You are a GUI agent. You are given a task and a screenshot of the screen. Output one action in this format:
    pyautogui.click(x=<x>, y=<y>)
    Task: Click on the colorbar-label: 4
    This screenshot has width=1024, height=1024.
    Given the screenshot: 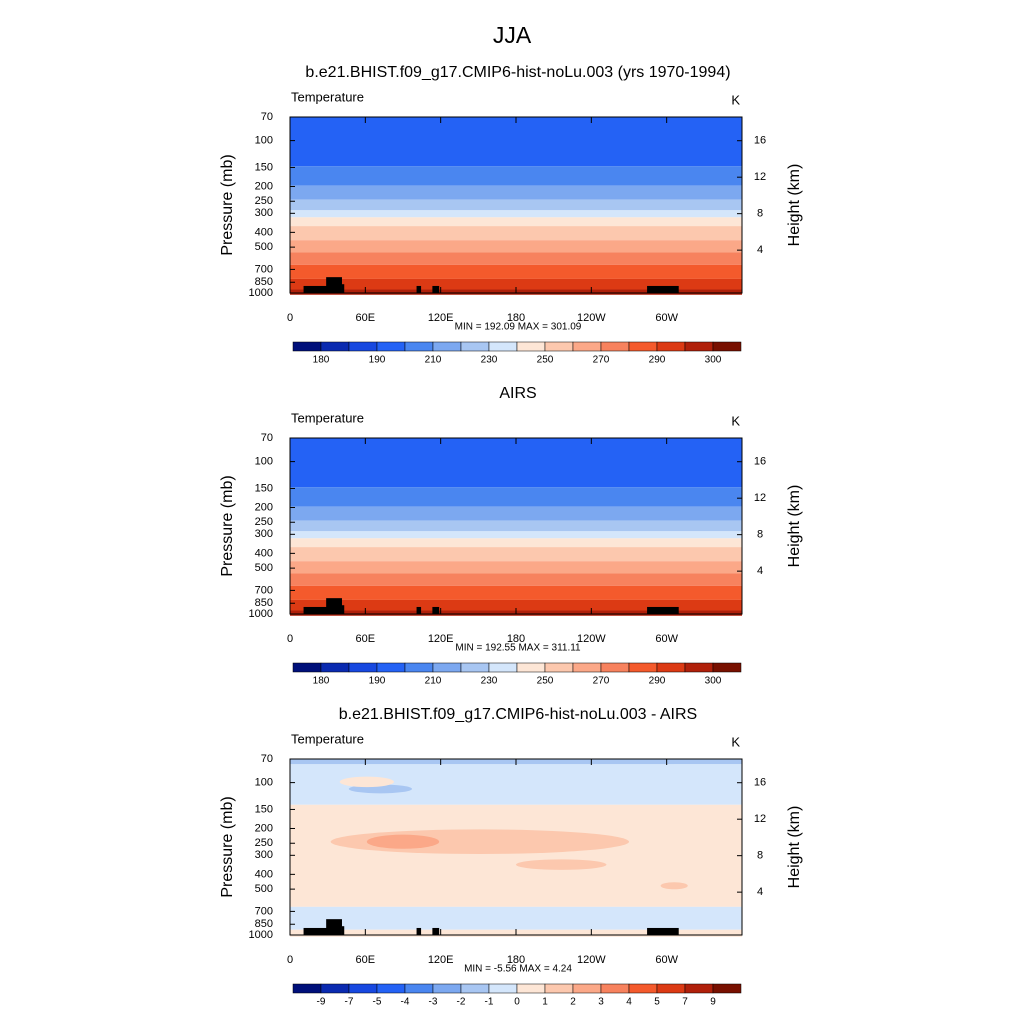 What is the action you would take?
    pyautogui.click(x=629, y=1002)
    